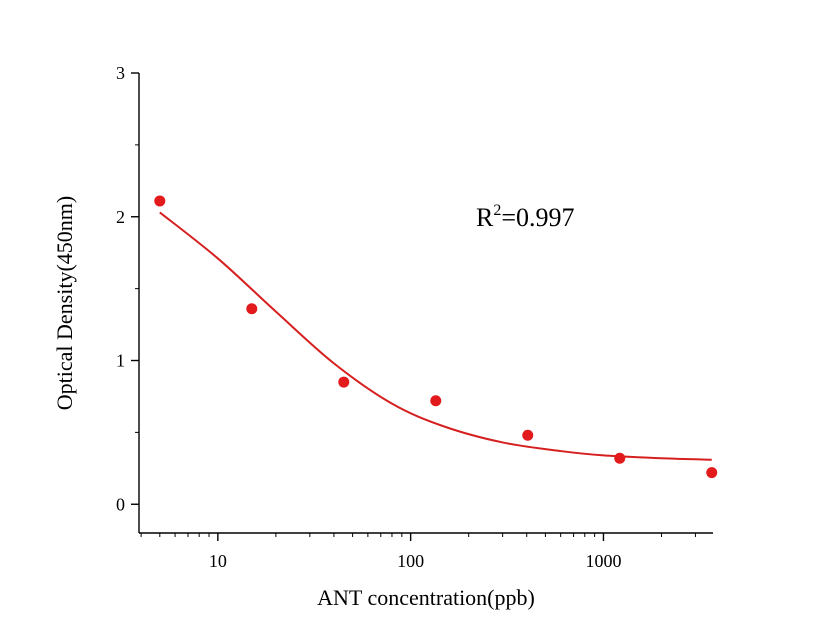  I want to click on x-tick-label: 1000, so click(603, 561).